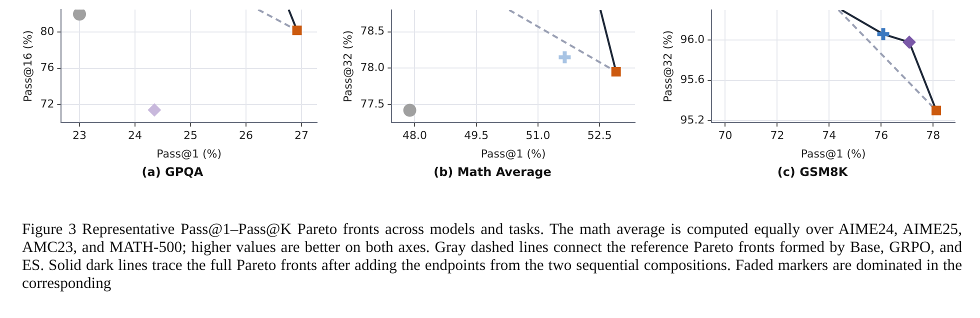 Image resolution: width=980 pixels, height=318 pixels. I want to click on x-tick-label: 26, so click(245, 135).